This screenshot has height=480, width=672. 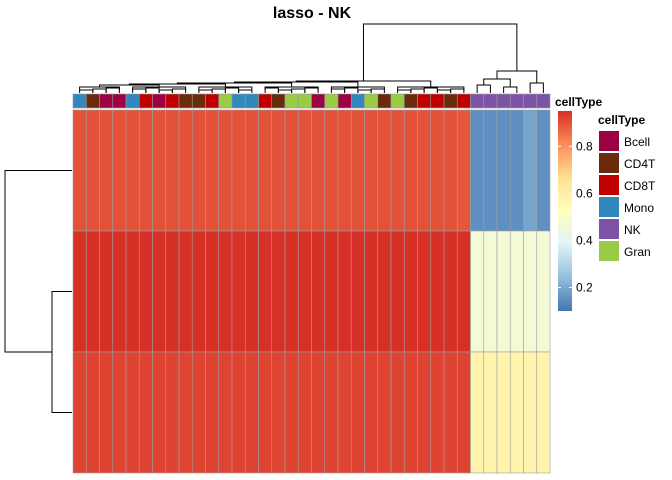 I want to click on annotation-bar-label: cellType, so click(x=578, y=102).